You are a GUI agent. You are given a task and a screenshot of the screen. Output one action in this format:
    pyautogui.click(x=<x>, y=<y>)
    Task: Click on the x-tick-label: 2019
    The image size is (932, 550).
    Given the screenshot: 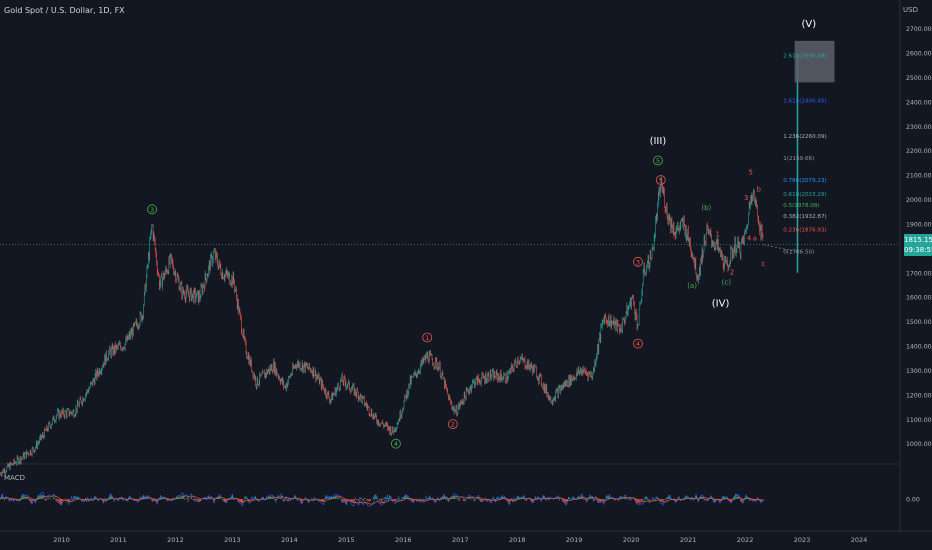 What is the action you would take?
    pyautogui.click(x=574, y=540)
    